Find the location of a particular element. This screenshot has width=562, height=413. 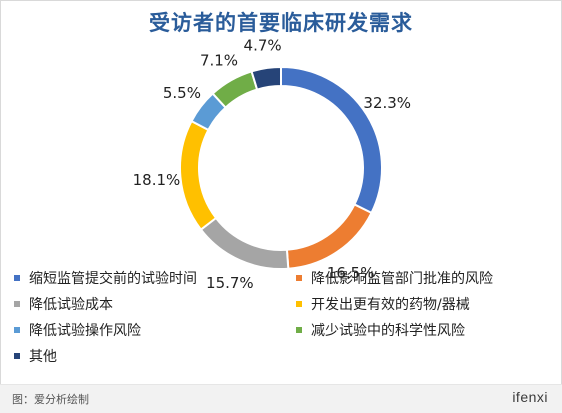

source-note: 图：爱分析绘制 is located at coordinates (50, 399).